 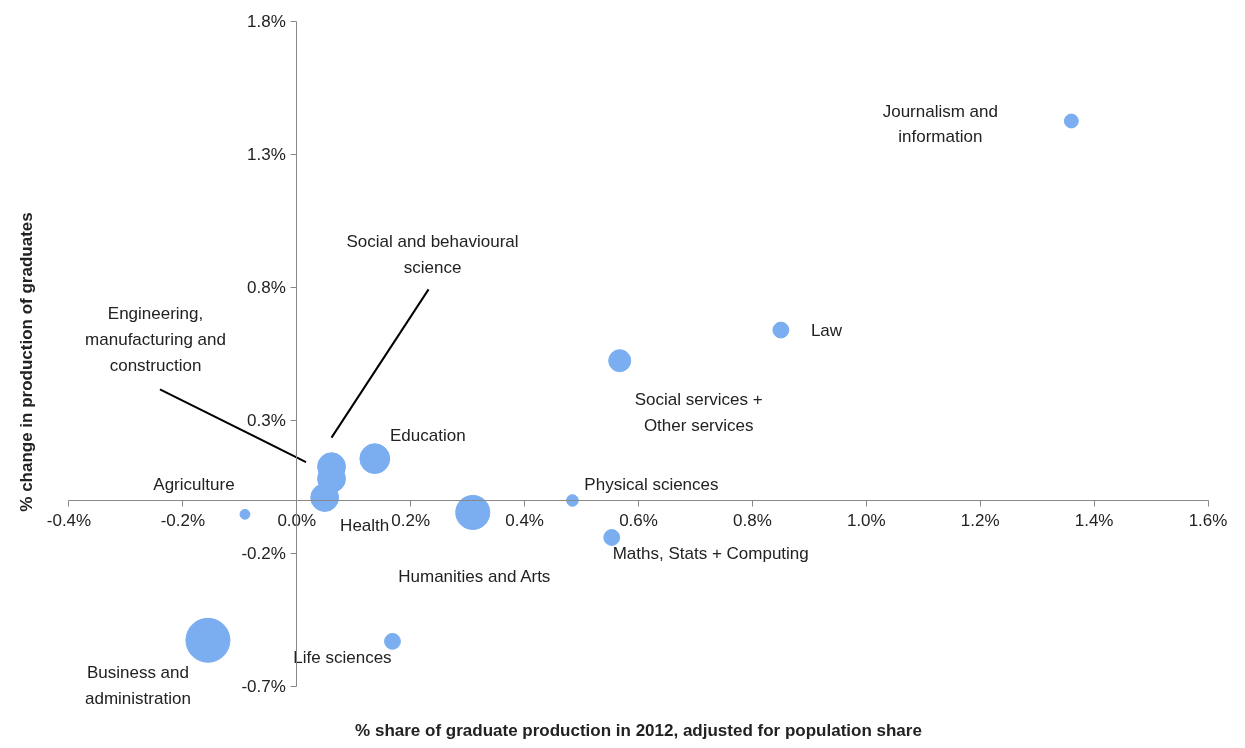 I want to click on x-tick-label: 0.8%, so click(x=752, y=521).